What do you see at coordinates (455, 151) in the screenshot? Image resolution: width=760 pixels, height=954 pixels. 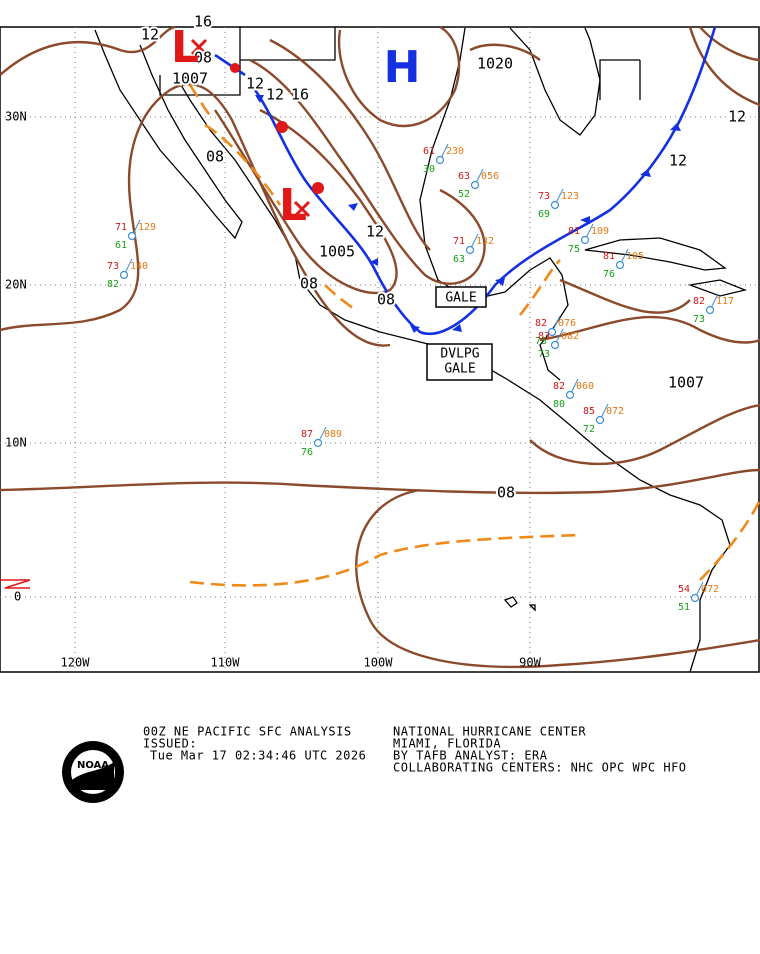 I see `station-pressure: 230` at bounding box center [455, 151].